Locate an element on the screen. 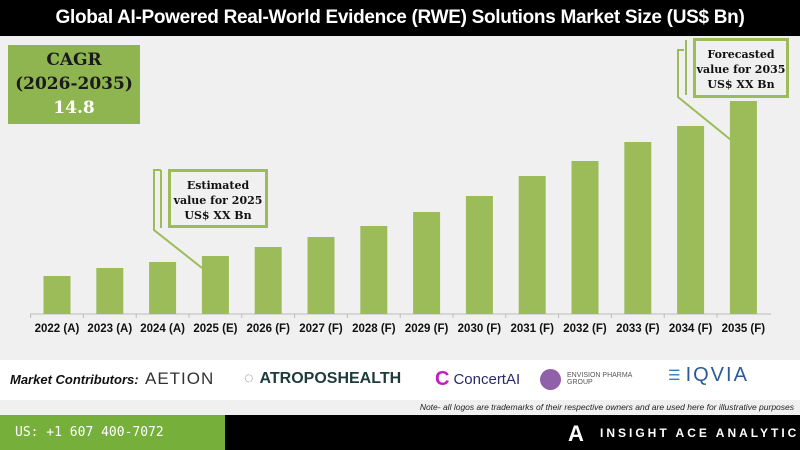 This screenshot has width=800, height=450. callout-line: Estimated is located at coordinates (218, 185).